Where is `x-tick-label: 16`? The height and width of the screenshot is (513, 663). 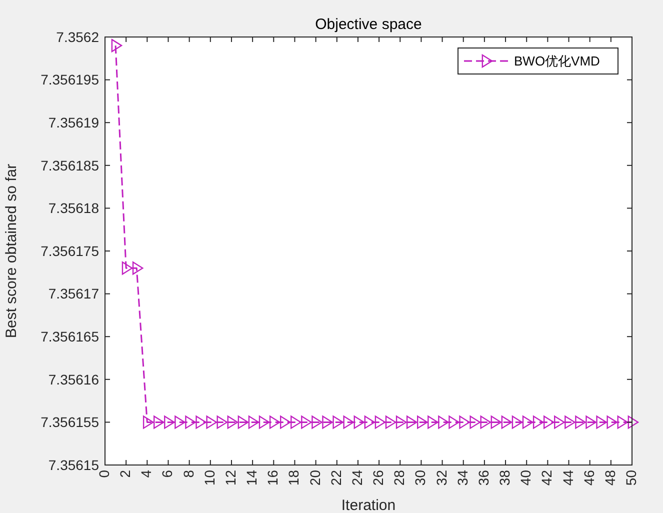 x-tick-label: 16 is located at coordinates (272, 478).